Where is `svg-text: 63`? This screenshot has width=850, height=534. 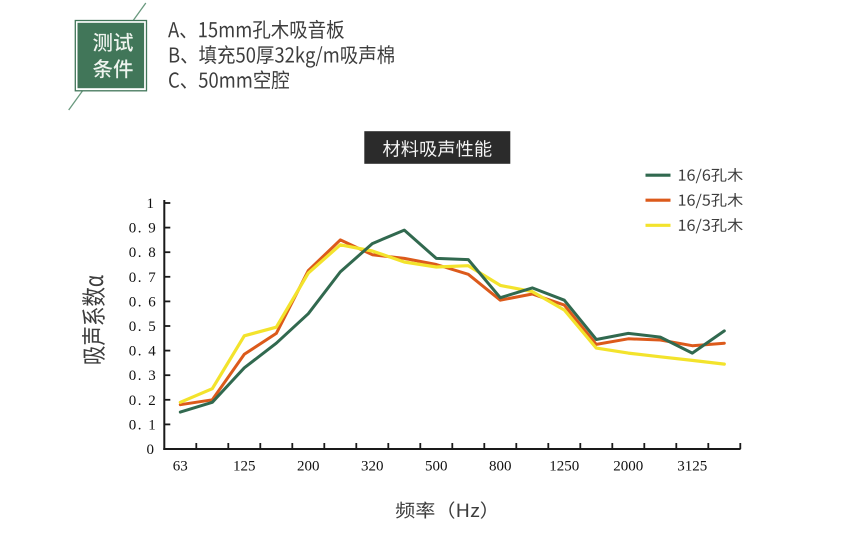 svg-text: 63 is located at coordinates (180, 467).